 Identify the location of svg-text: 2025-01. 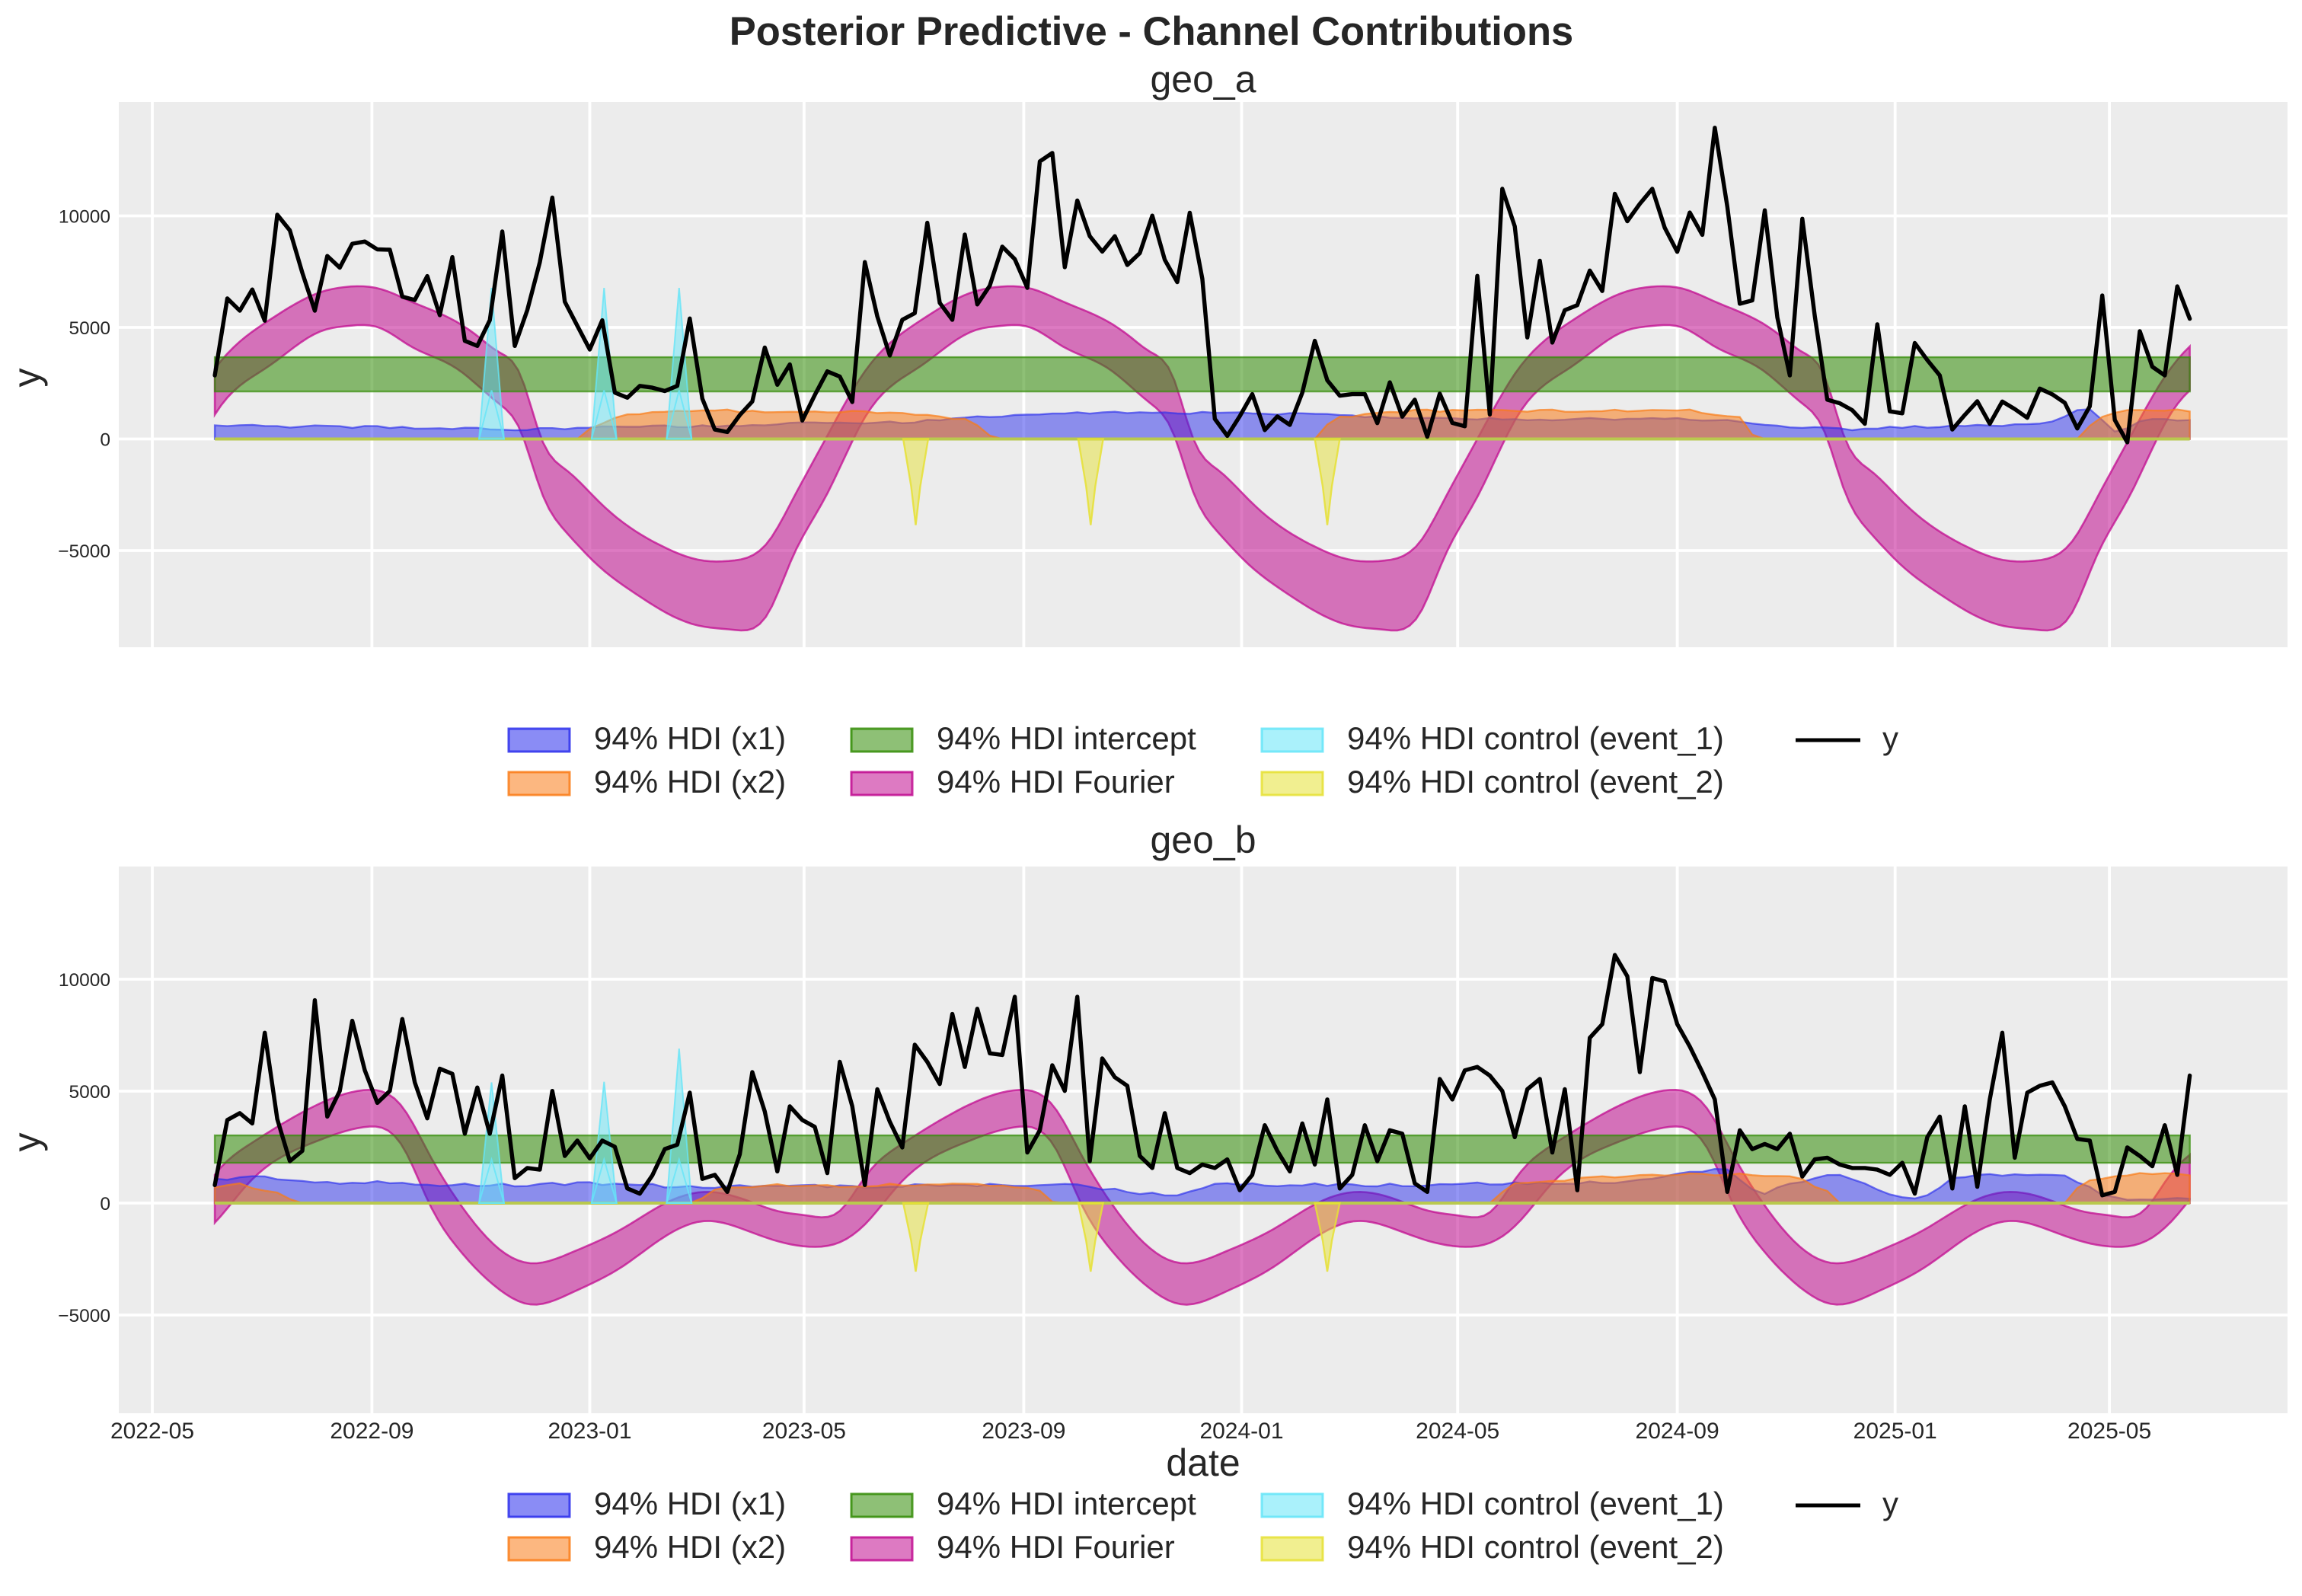
(1895, 1431).